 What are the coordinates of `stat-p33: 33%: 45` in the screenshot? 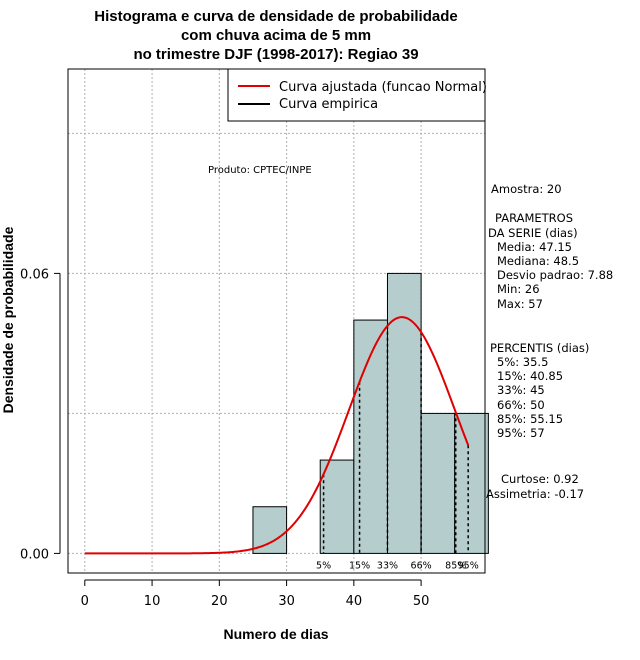 It's located at (521, 390).